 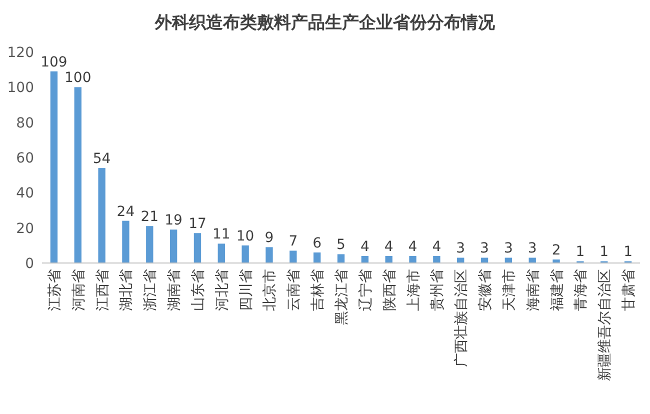 What do you see at coordinates (25, 228) in the screenshot?
I see `y-tick-label: 20` at bounding box center [25, 228].